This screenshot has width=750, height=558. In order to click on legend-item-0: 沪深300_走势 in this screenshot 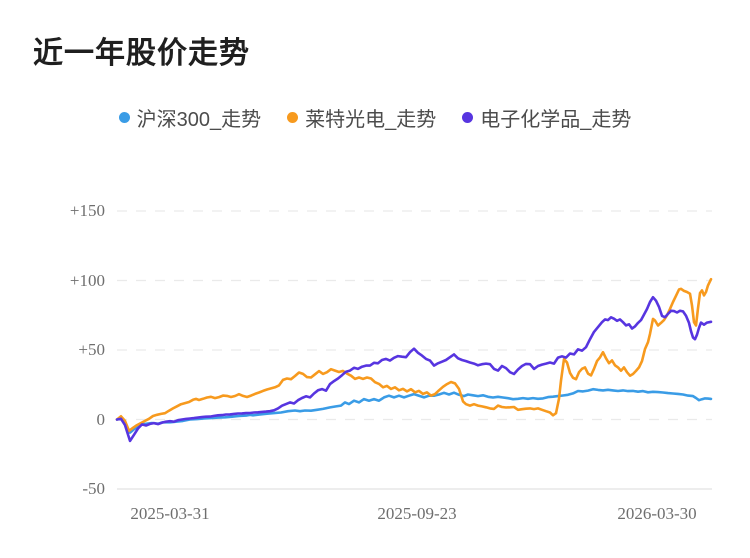, I will do `click(190, 117)`.